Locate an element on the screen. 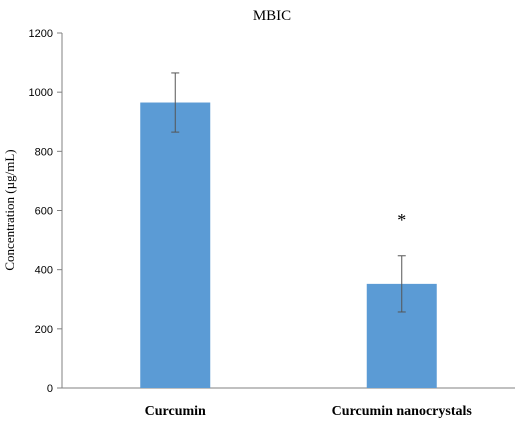 The width and height of the screenshot is (523, 423). y-tick-label: 1000 is located at coordinates (41, 93).